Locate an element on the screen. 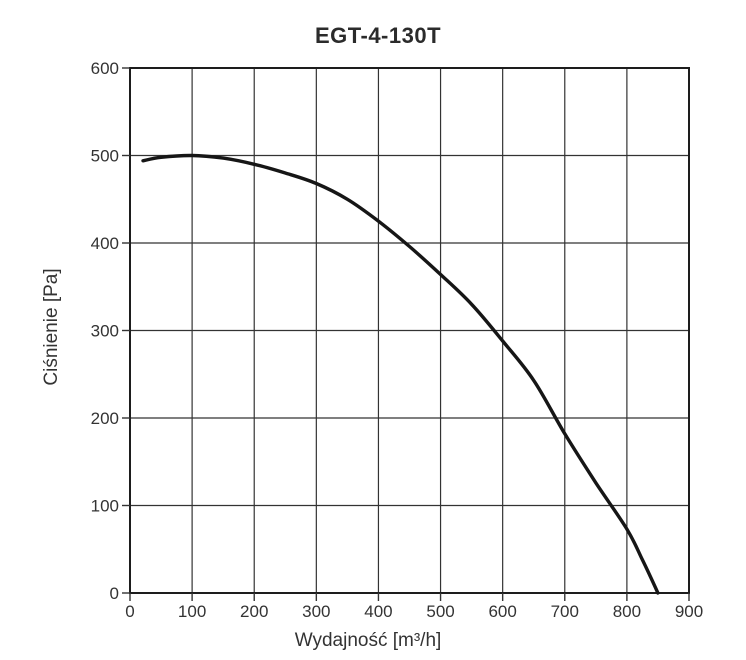  x-tick-label-800: 800 is located at coordinates (627, 611).